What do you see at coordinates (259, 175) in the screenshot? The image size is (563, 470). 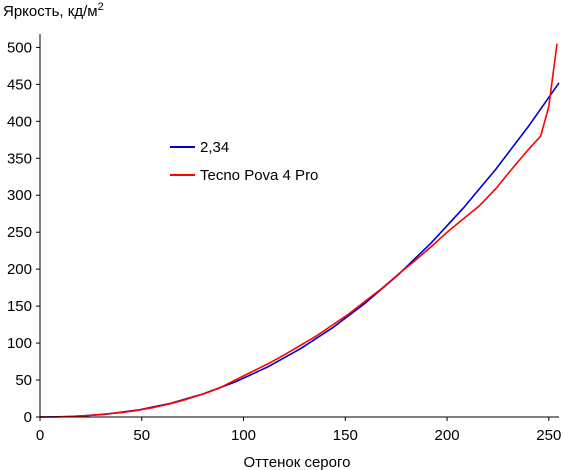 I see `legend-label-2: Tecno Pova 4 Pro` at bounding box center [259, 175].